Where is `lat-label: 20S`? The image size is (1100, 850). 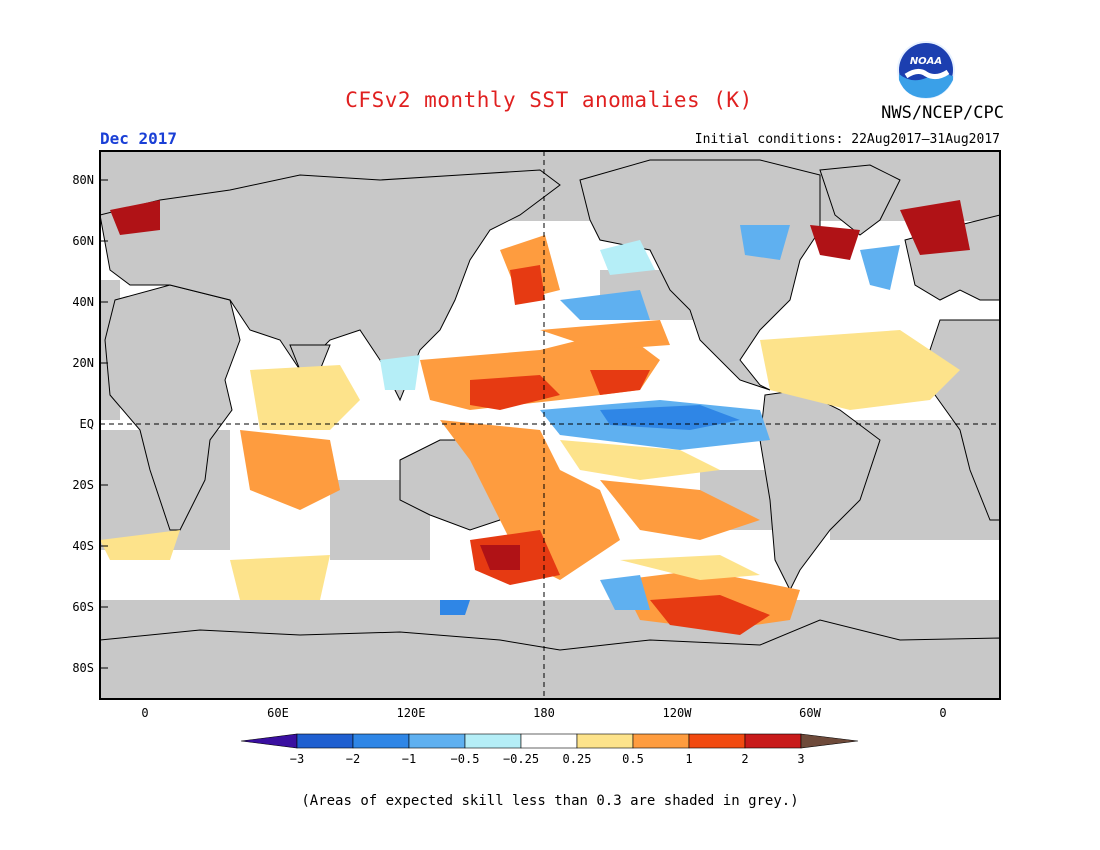 lat-label: 20S is located at coordinates (83, 485).